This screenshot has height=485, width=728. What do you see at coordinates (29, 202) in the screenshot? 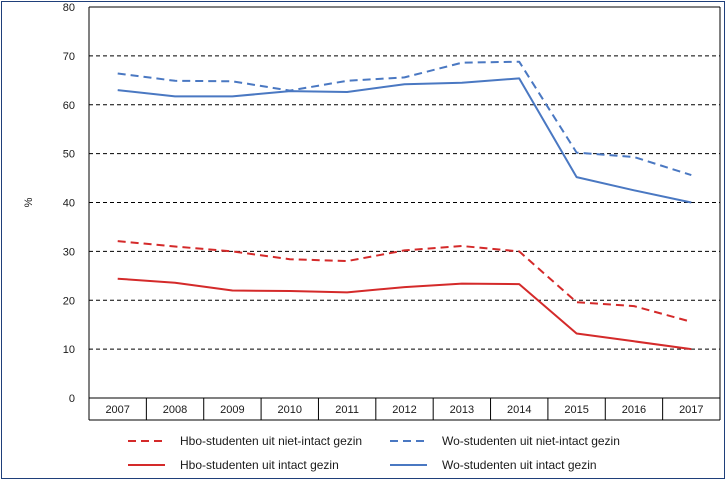
I see `y-axis-title: %` at bounding box center [29, 202].